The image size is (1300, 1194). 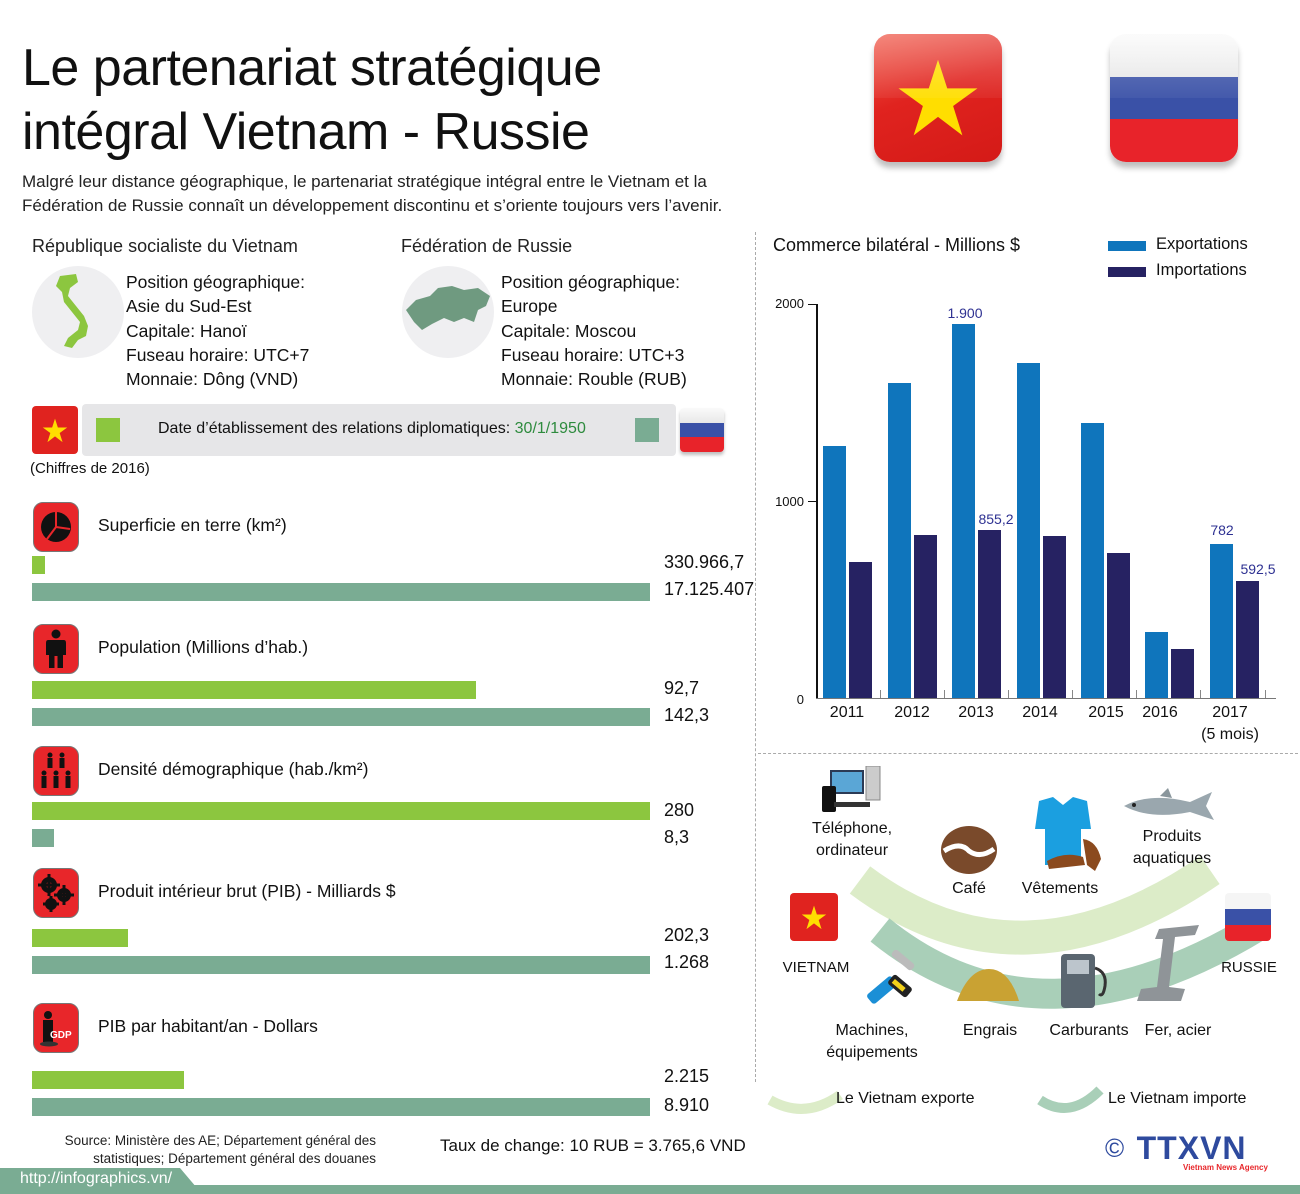 I want to click on value-russia-density: 8,3, so click(x=677, y=837).